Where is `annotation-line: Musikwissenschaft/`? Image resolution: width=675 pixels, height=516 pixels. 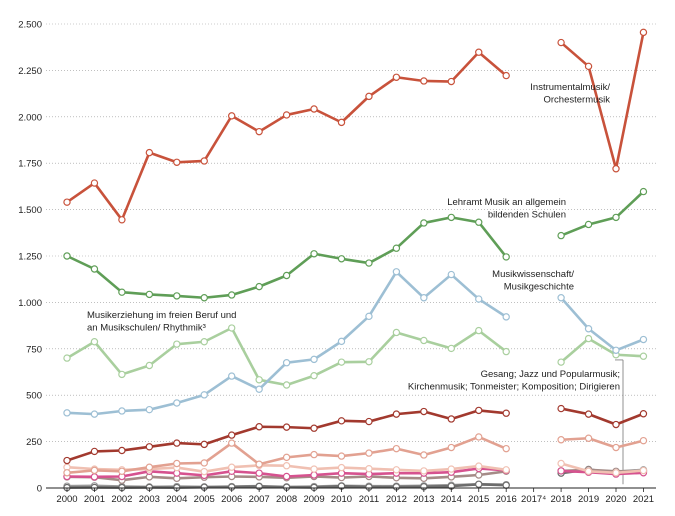 annotation-line: Musikwissenschaft/ is located at coordinates (533, 274).